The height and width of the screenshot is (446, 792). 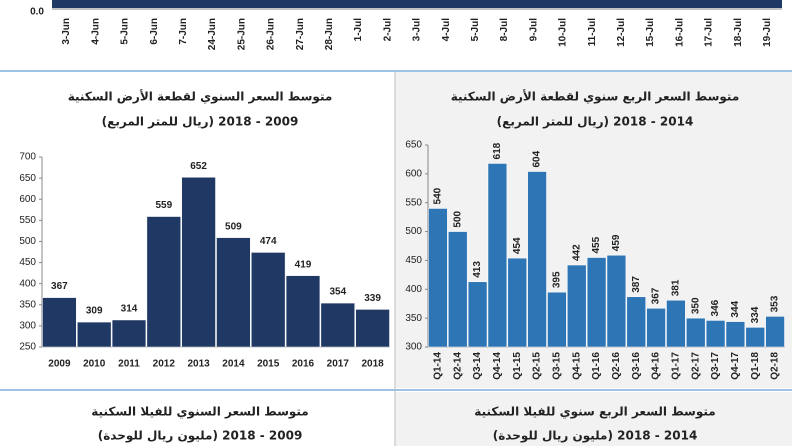 I want to click on x-tick-label: Q2-14, so click(x=457, y=366).